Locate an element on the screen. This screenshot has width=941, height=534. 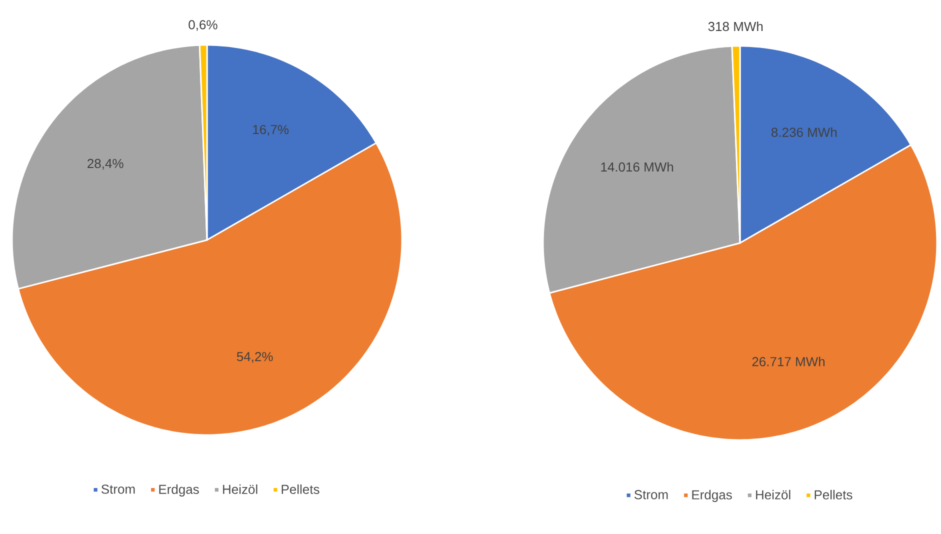
data-label: 8.236 MWh is located at coordinates (804, 132).